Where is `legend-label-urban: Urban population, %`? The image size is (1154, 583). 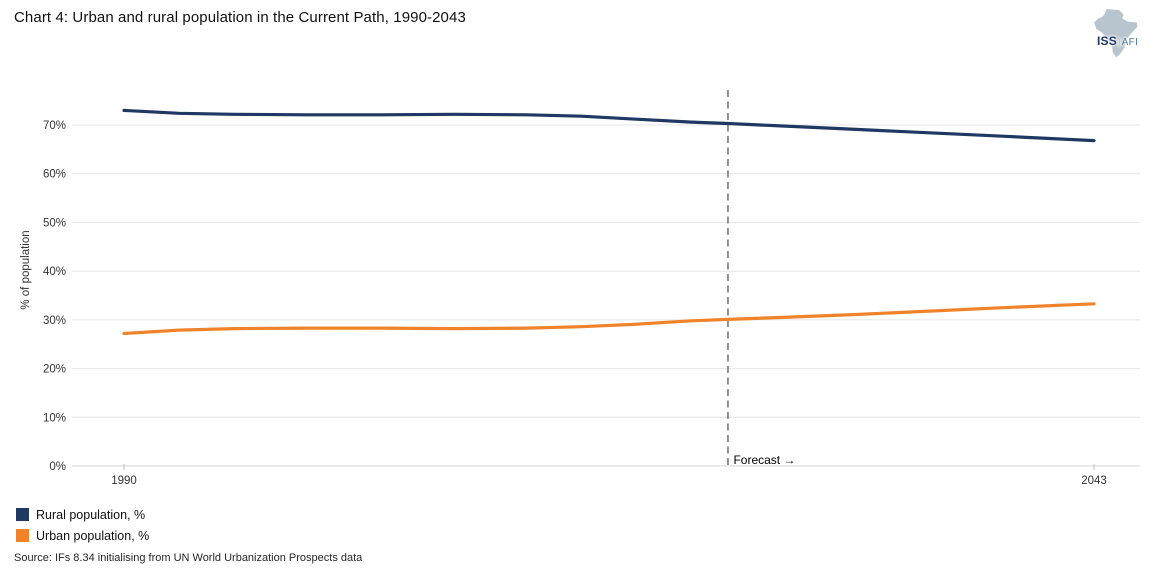 legend-label-urban: Urban population, % is located at coordinates (93, 535).